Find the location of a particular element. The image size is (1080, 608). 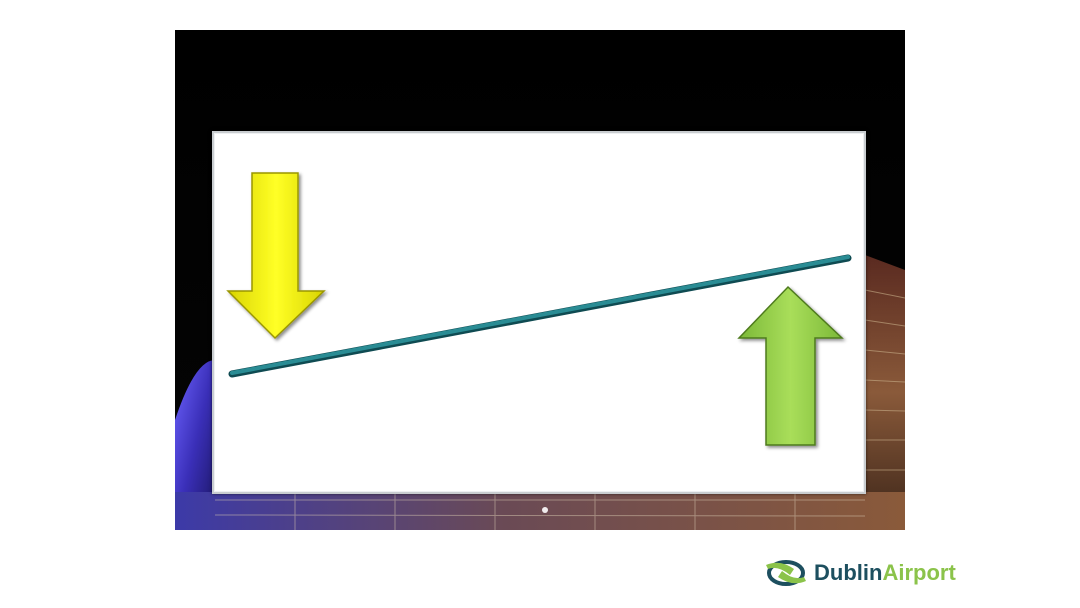

logo-word-airport: Airport is located at coordinates (919, 572).